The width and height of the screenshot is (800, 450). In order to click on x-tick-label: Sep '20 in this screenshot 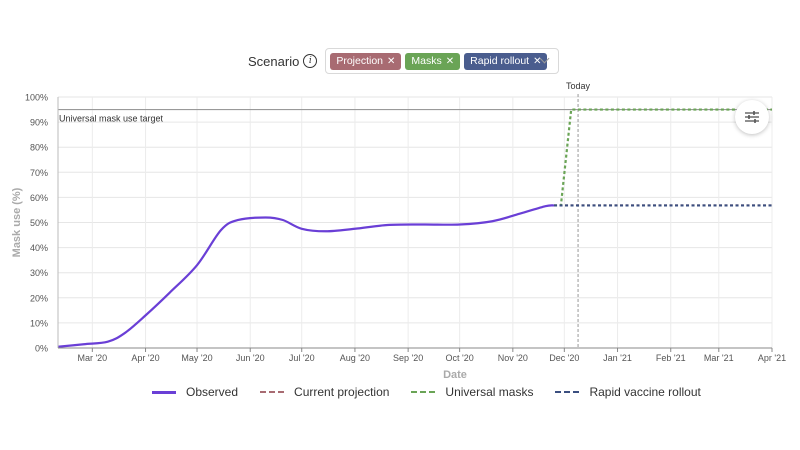, I will do `click(408, 358)`.